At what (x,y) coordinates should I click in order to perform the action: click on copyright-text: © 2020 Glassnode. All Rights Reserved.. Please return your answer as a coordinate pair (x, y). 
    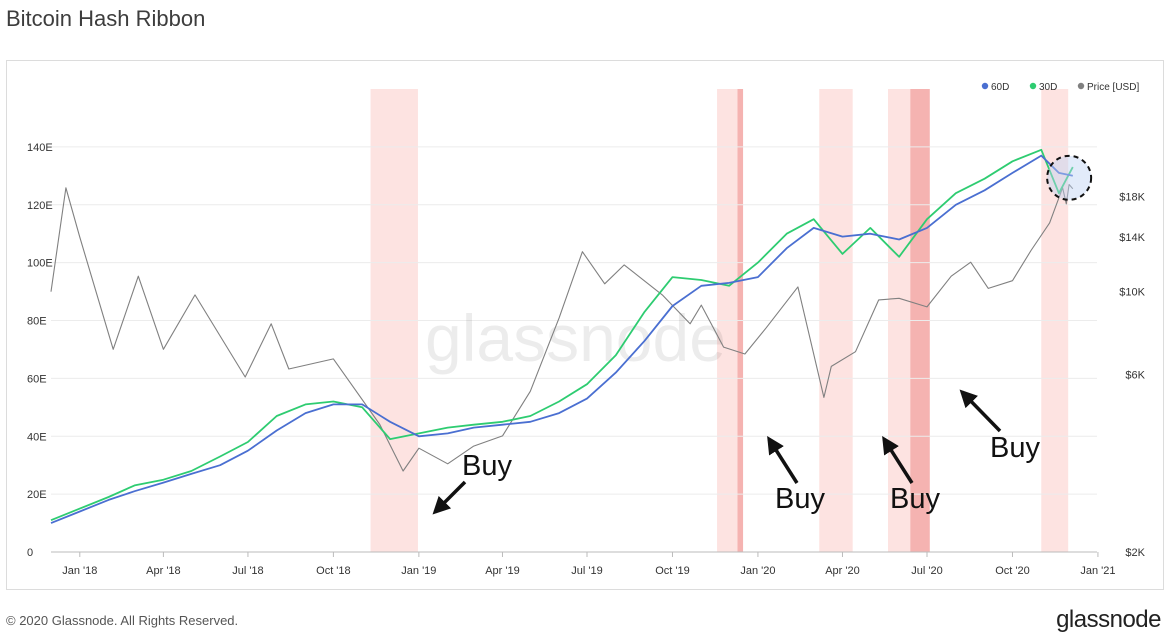
    Looking at the image, I should click on (122, 620).